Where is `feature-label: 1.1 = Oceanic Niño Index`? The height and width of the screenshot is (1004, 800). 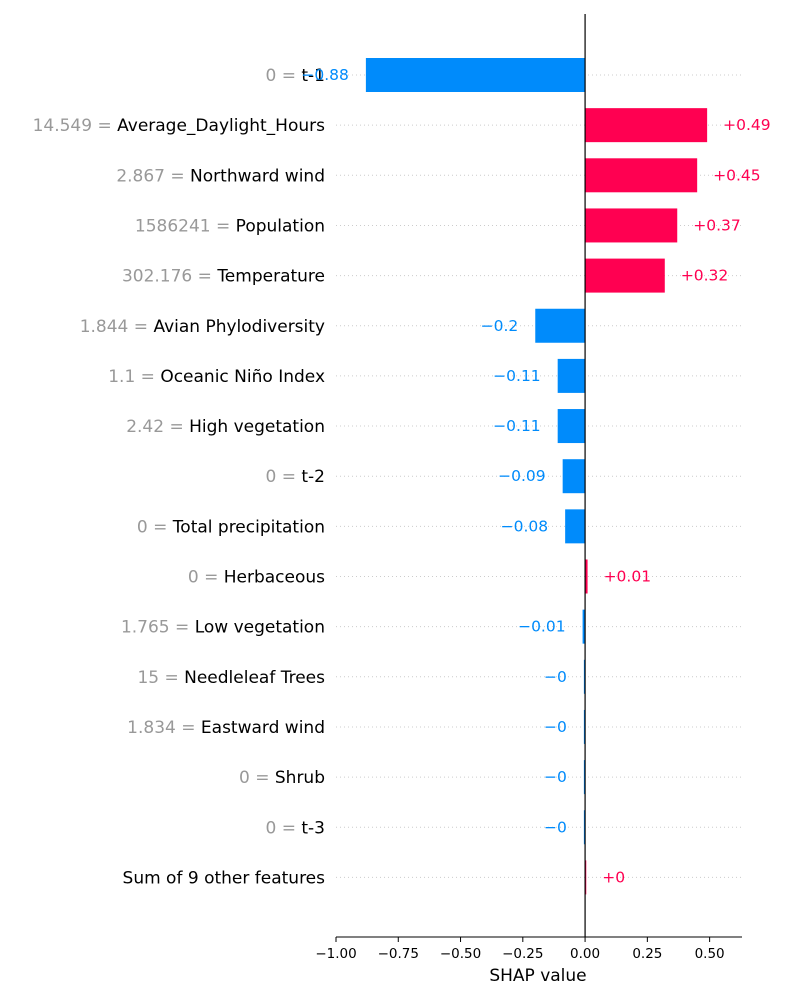
feature-label: 1.1 = Oceanic Niño Index is located at coordinates (216, 377).